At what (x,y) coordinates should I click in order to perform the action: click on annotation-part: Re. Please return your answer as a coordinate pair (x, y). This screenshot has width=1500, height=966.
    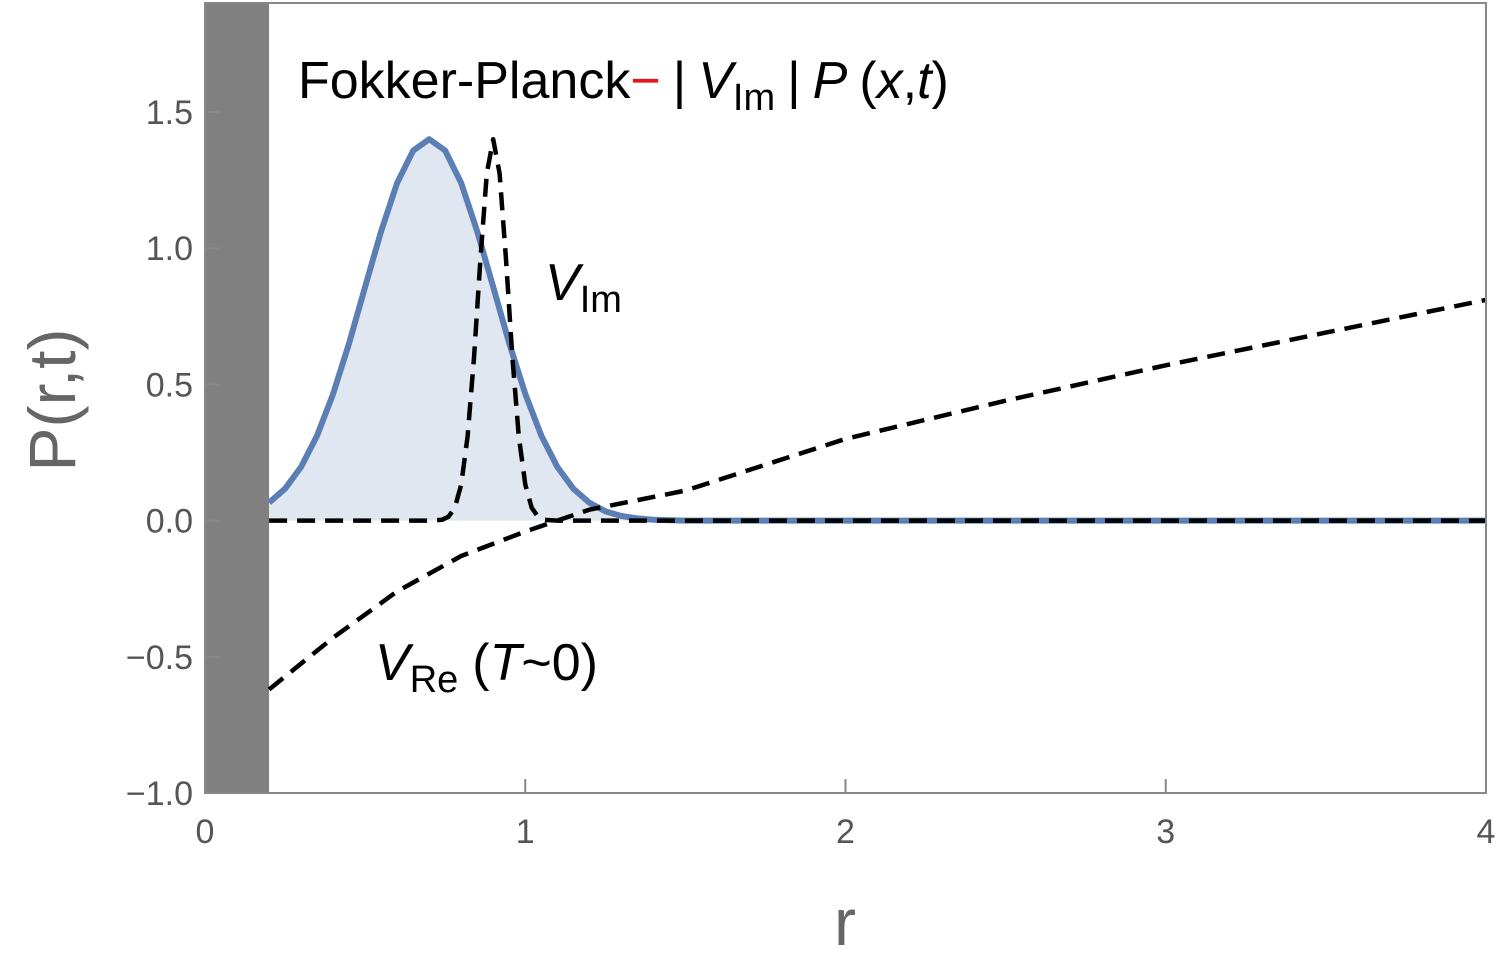
    Looking at the image, I should click on (434, 680).